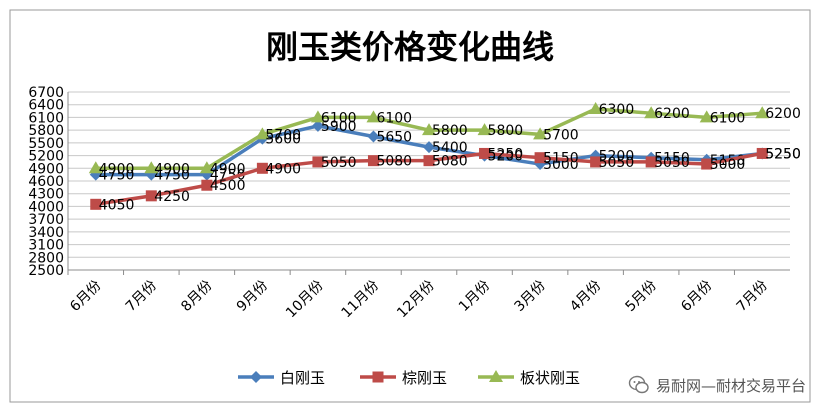 This screenshot has width=828, height=416. I want to click on y-tick-label: 3100, so click(46, 246).